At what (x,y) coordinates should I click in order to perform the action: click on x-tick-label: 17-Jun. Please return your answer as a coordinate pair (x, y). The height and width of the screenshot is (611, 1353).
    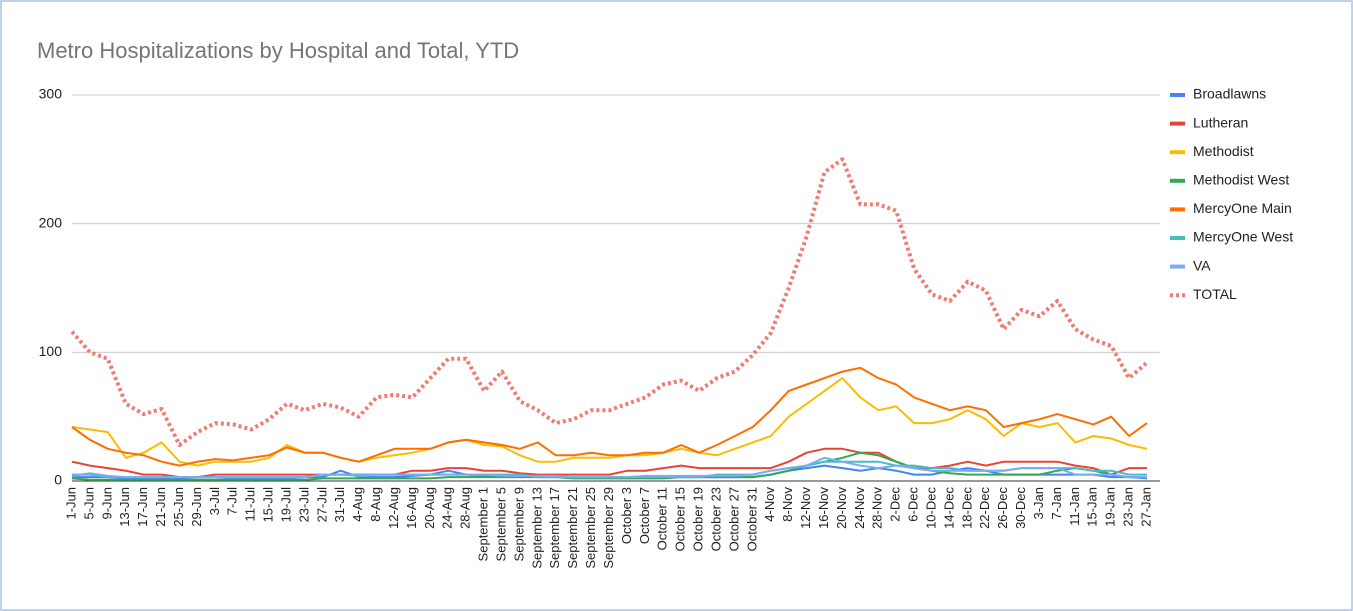
    Looking at the image, I should click on (142, 507).